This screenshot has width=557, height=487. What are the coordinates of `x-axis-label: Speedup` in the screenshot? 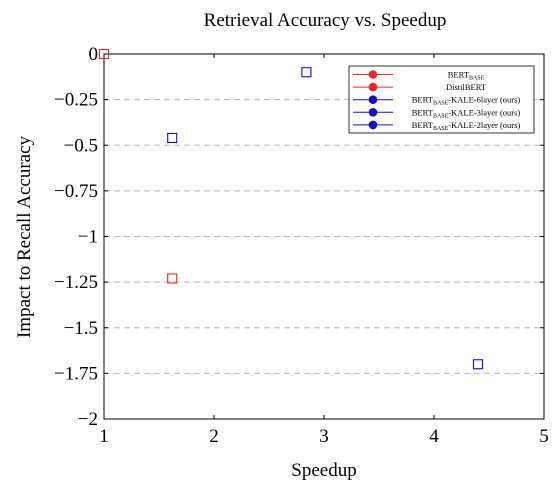 It's located at (323, 470).